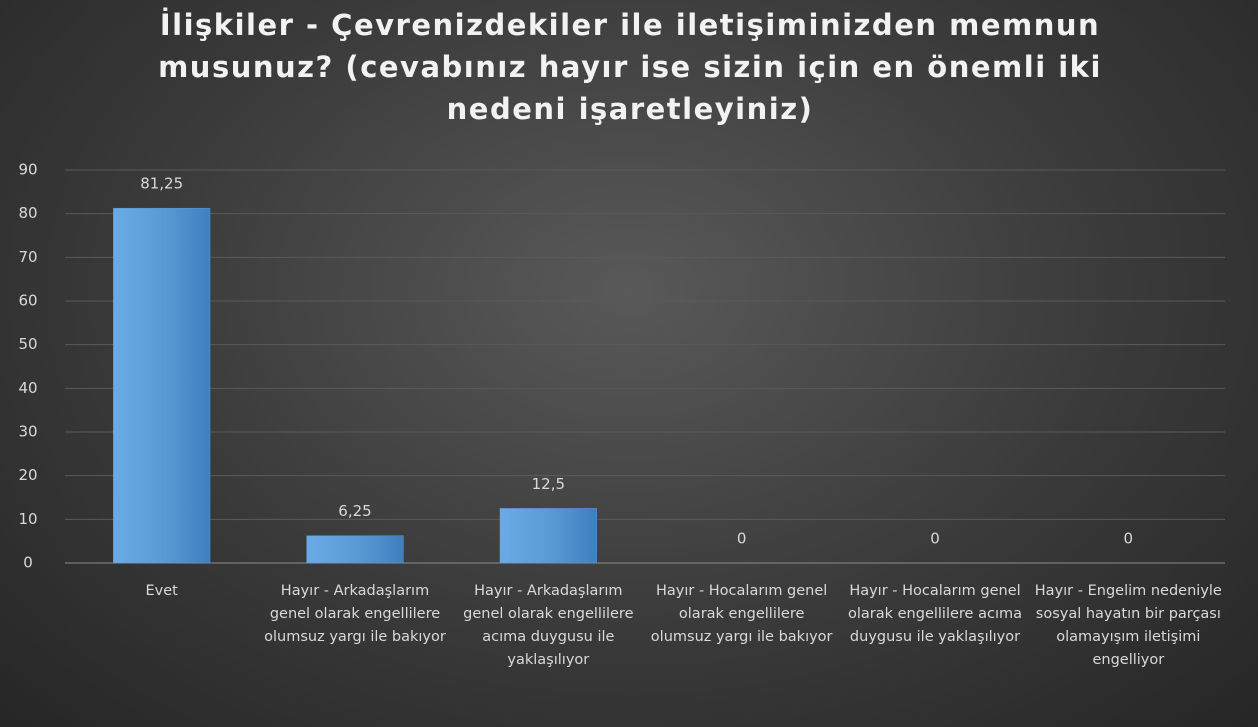  I want to click on y-tick-label: 0, so click(28, 563).